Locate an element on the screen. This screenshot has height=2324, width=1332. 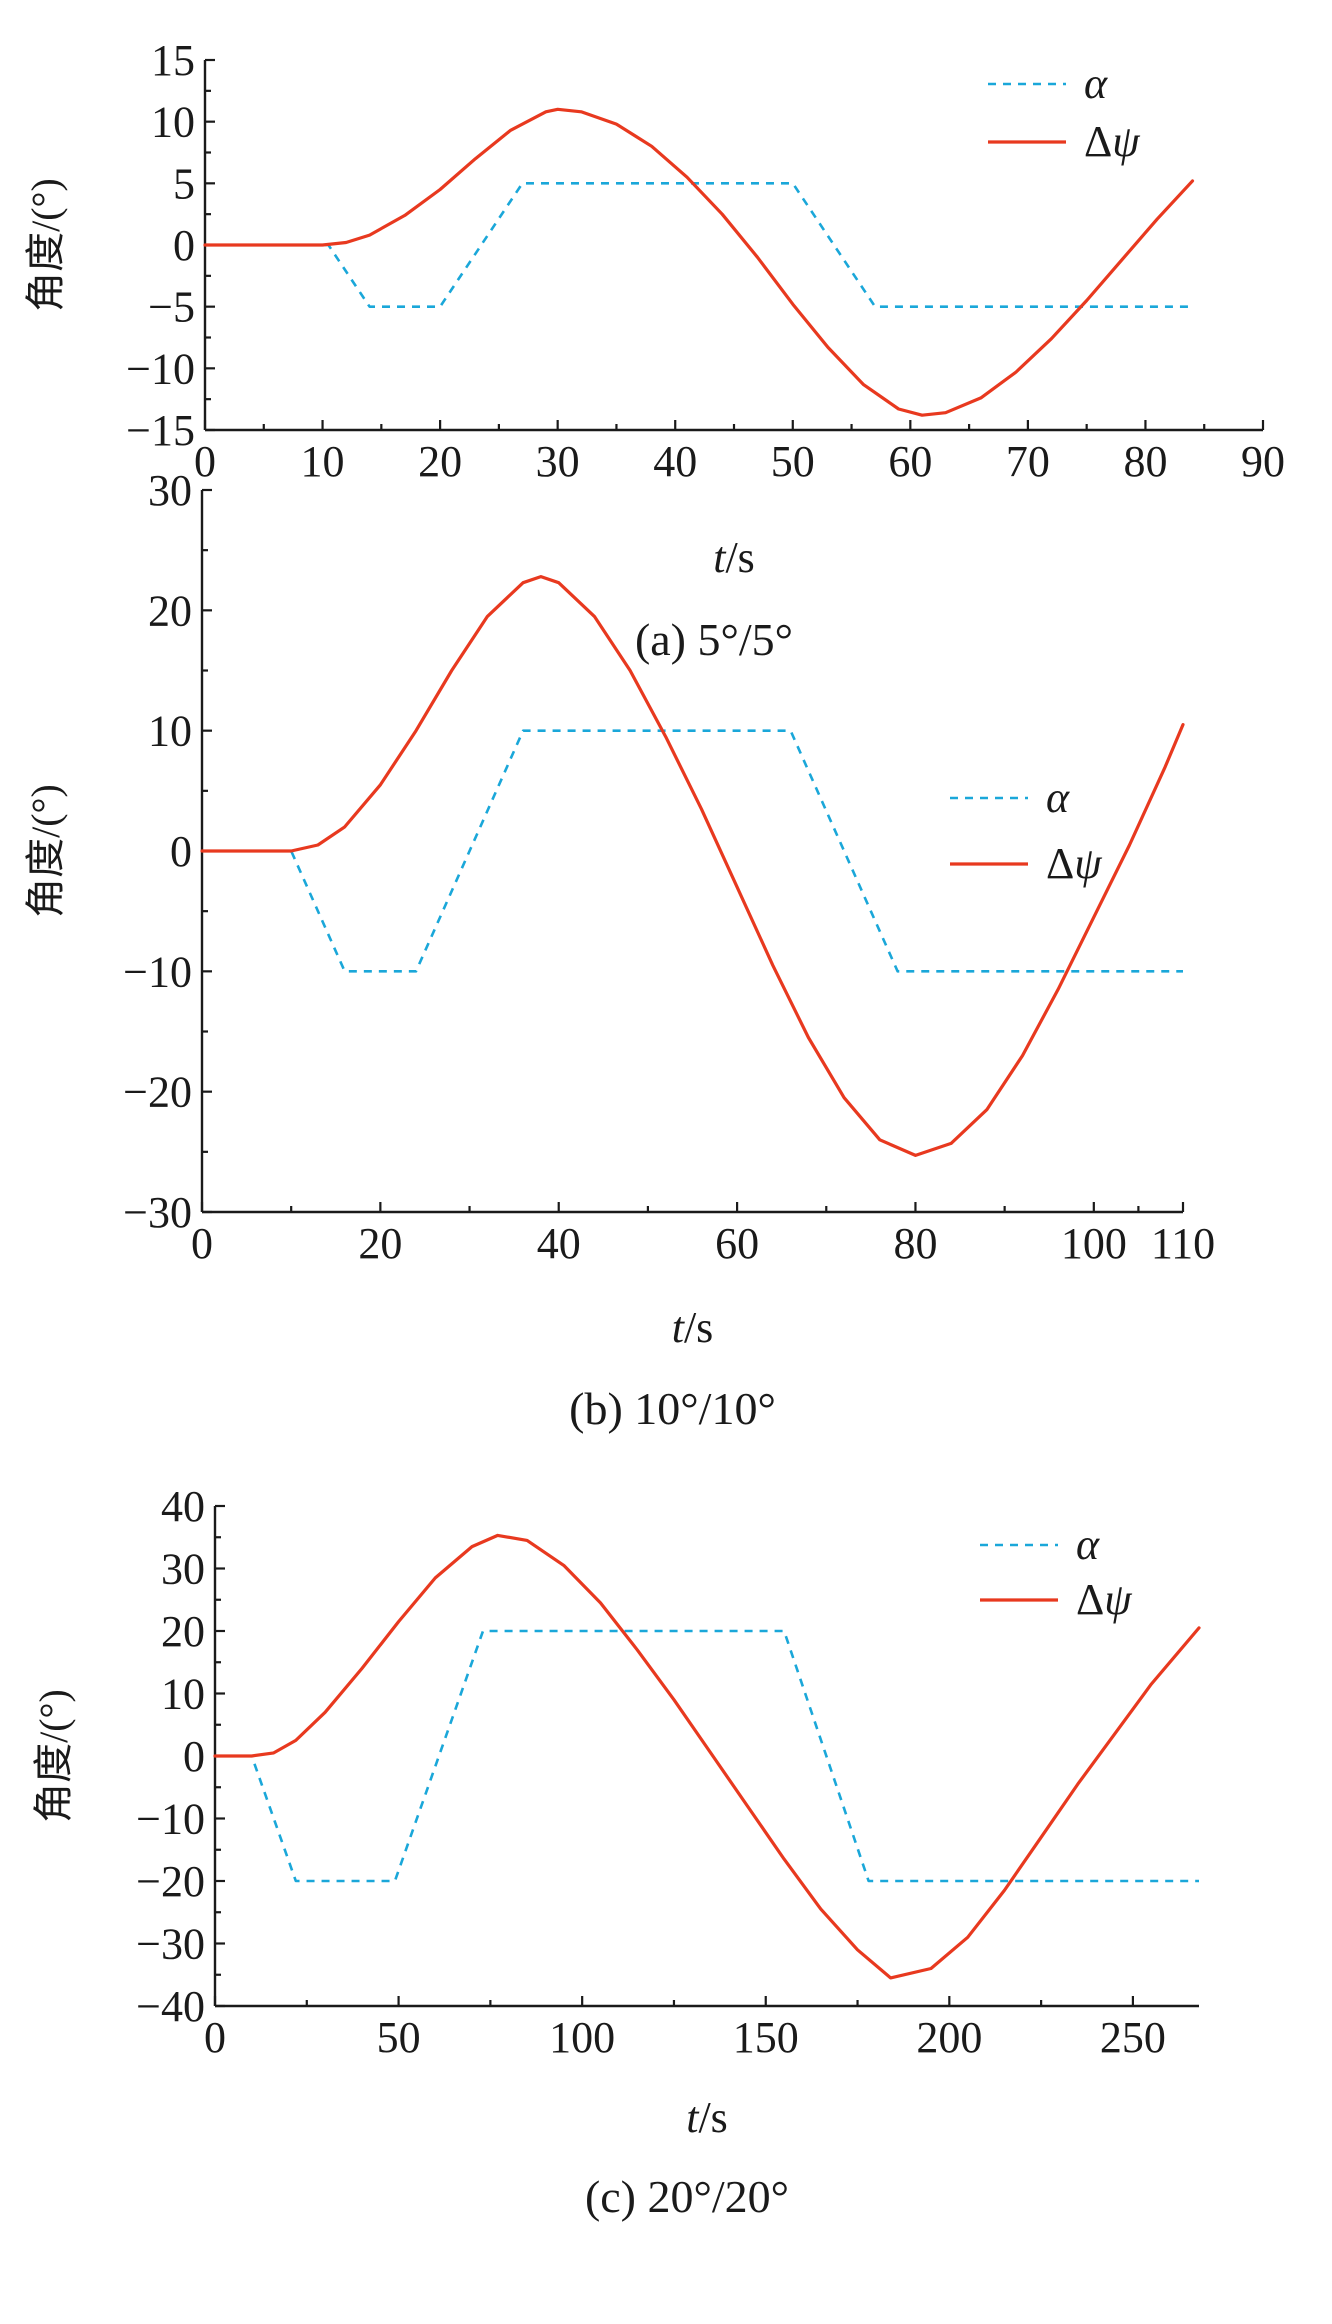
x-tick-label: 250 is located at coordinates (1133, 2037).